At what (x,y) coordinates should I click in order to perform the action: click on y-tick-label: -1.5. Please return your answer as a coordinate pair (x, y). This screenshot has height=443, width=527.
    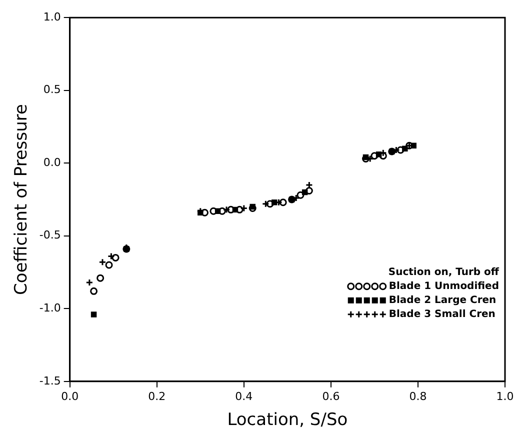
    Looking at the image, I should click on (50, 381).